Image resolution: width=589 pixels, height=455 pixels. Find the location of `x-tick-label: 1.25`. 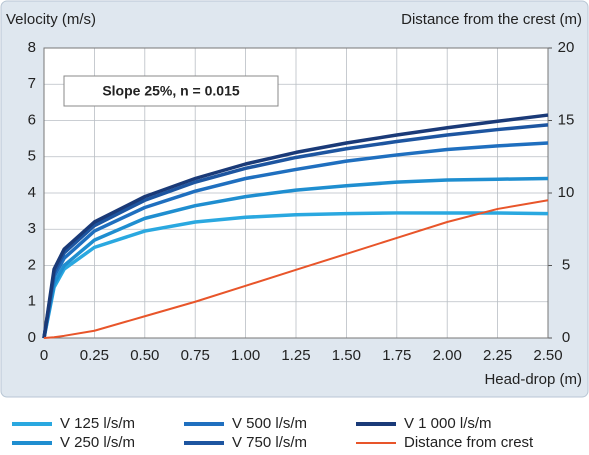

x-tick-label: 1.25 is located at coordinates (295, 355).